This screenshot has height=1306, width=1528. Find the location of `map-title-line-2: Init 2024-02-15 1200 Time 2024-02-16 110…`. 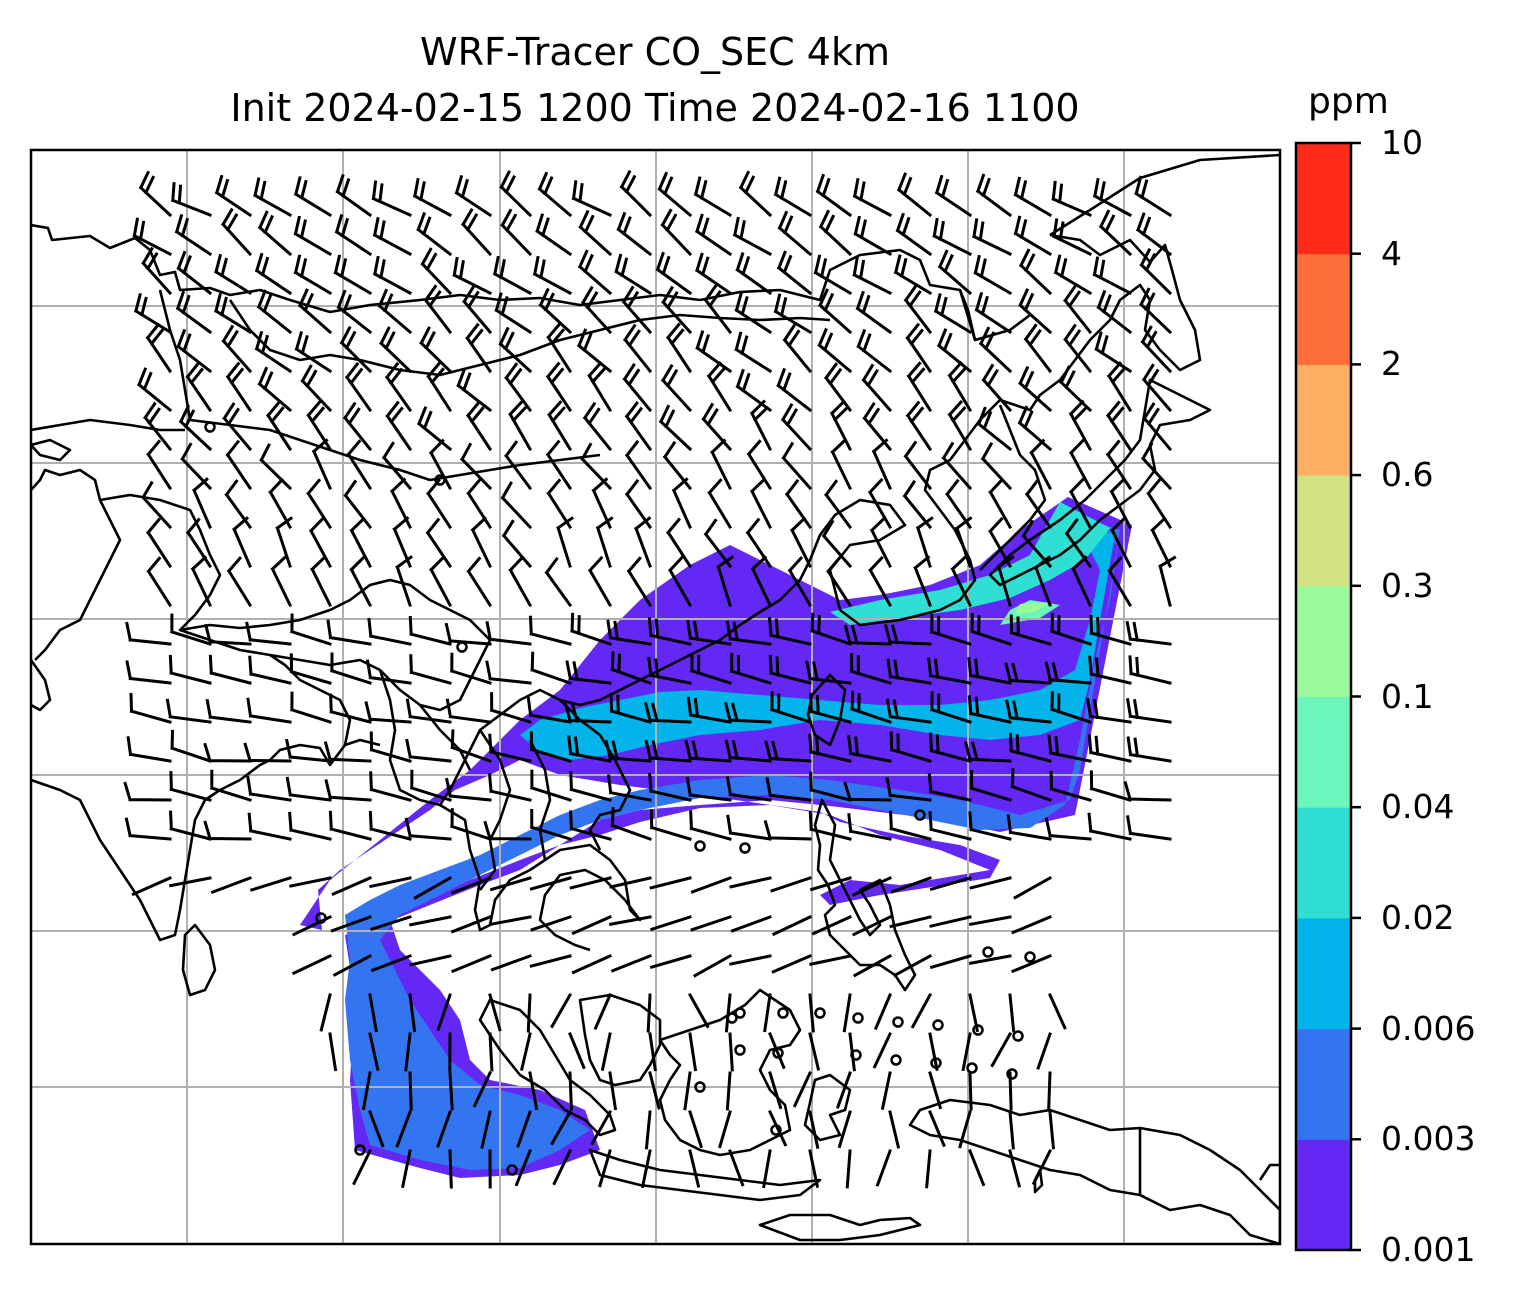

map-title-line-2: Init 2024-02-15 1200 Time 2024-02-16 110… is located at coordinates (655, 108).